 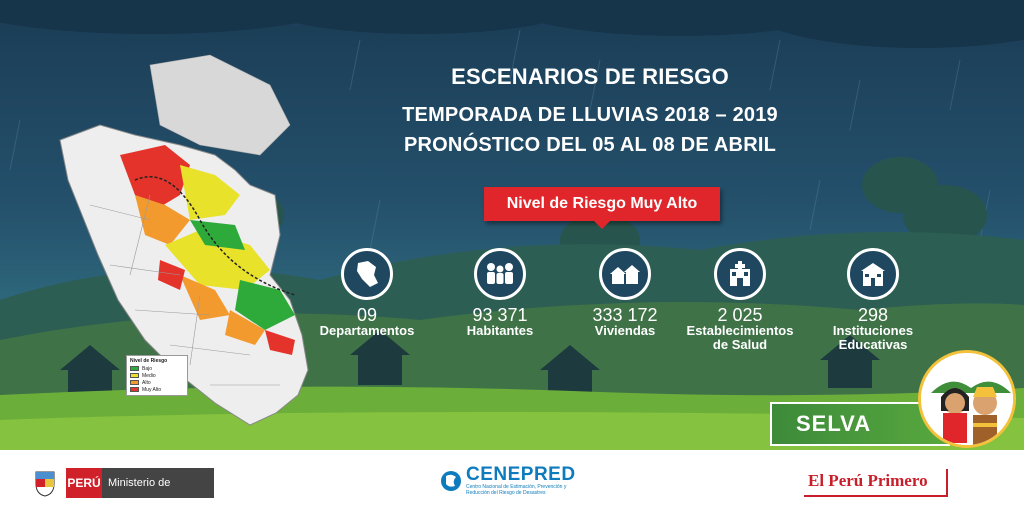 What do you see at coordinates (873, 315) in the screenshot?
I see `stat-number: 298` at bounding box center [873, 315].